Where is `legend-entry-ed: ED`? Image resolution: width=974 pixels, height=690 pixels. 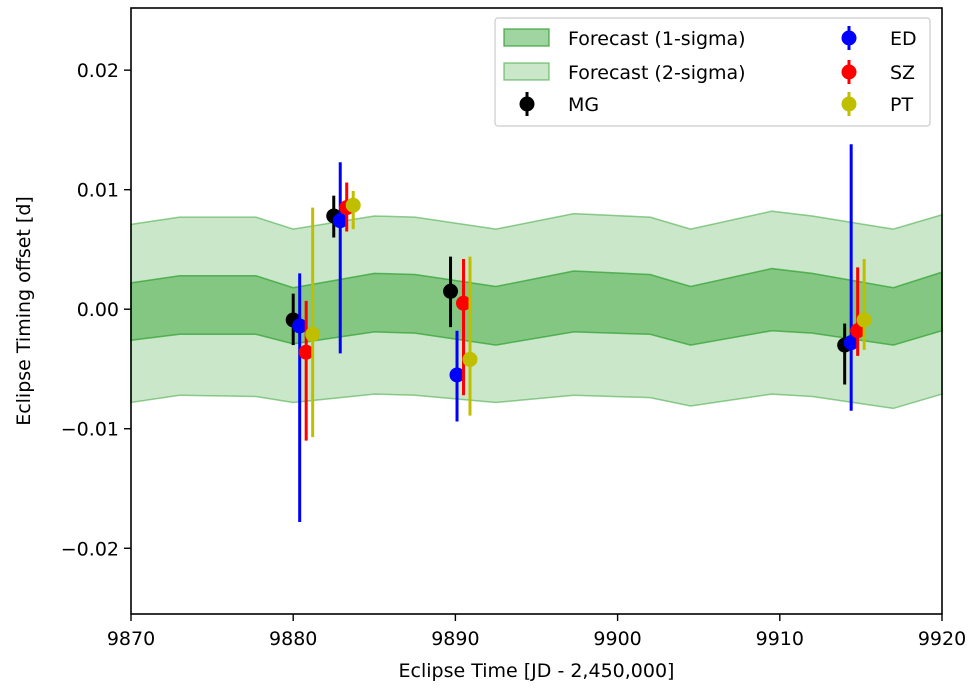
legend-entry-ed: ED is located at coordinates (879, 38).